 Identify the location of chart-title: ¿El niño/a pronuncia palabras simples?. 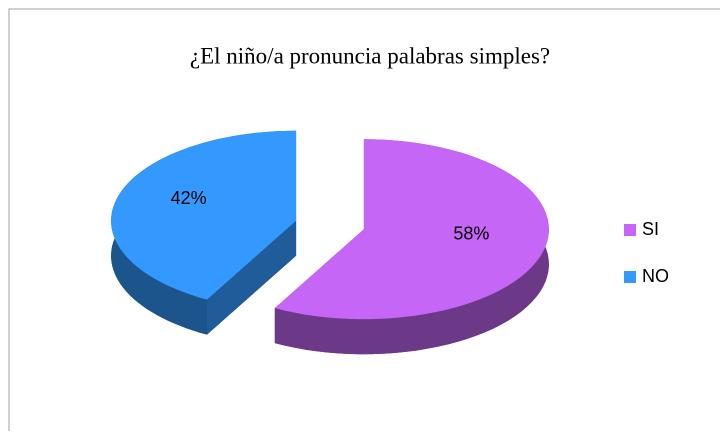
(370, 55).